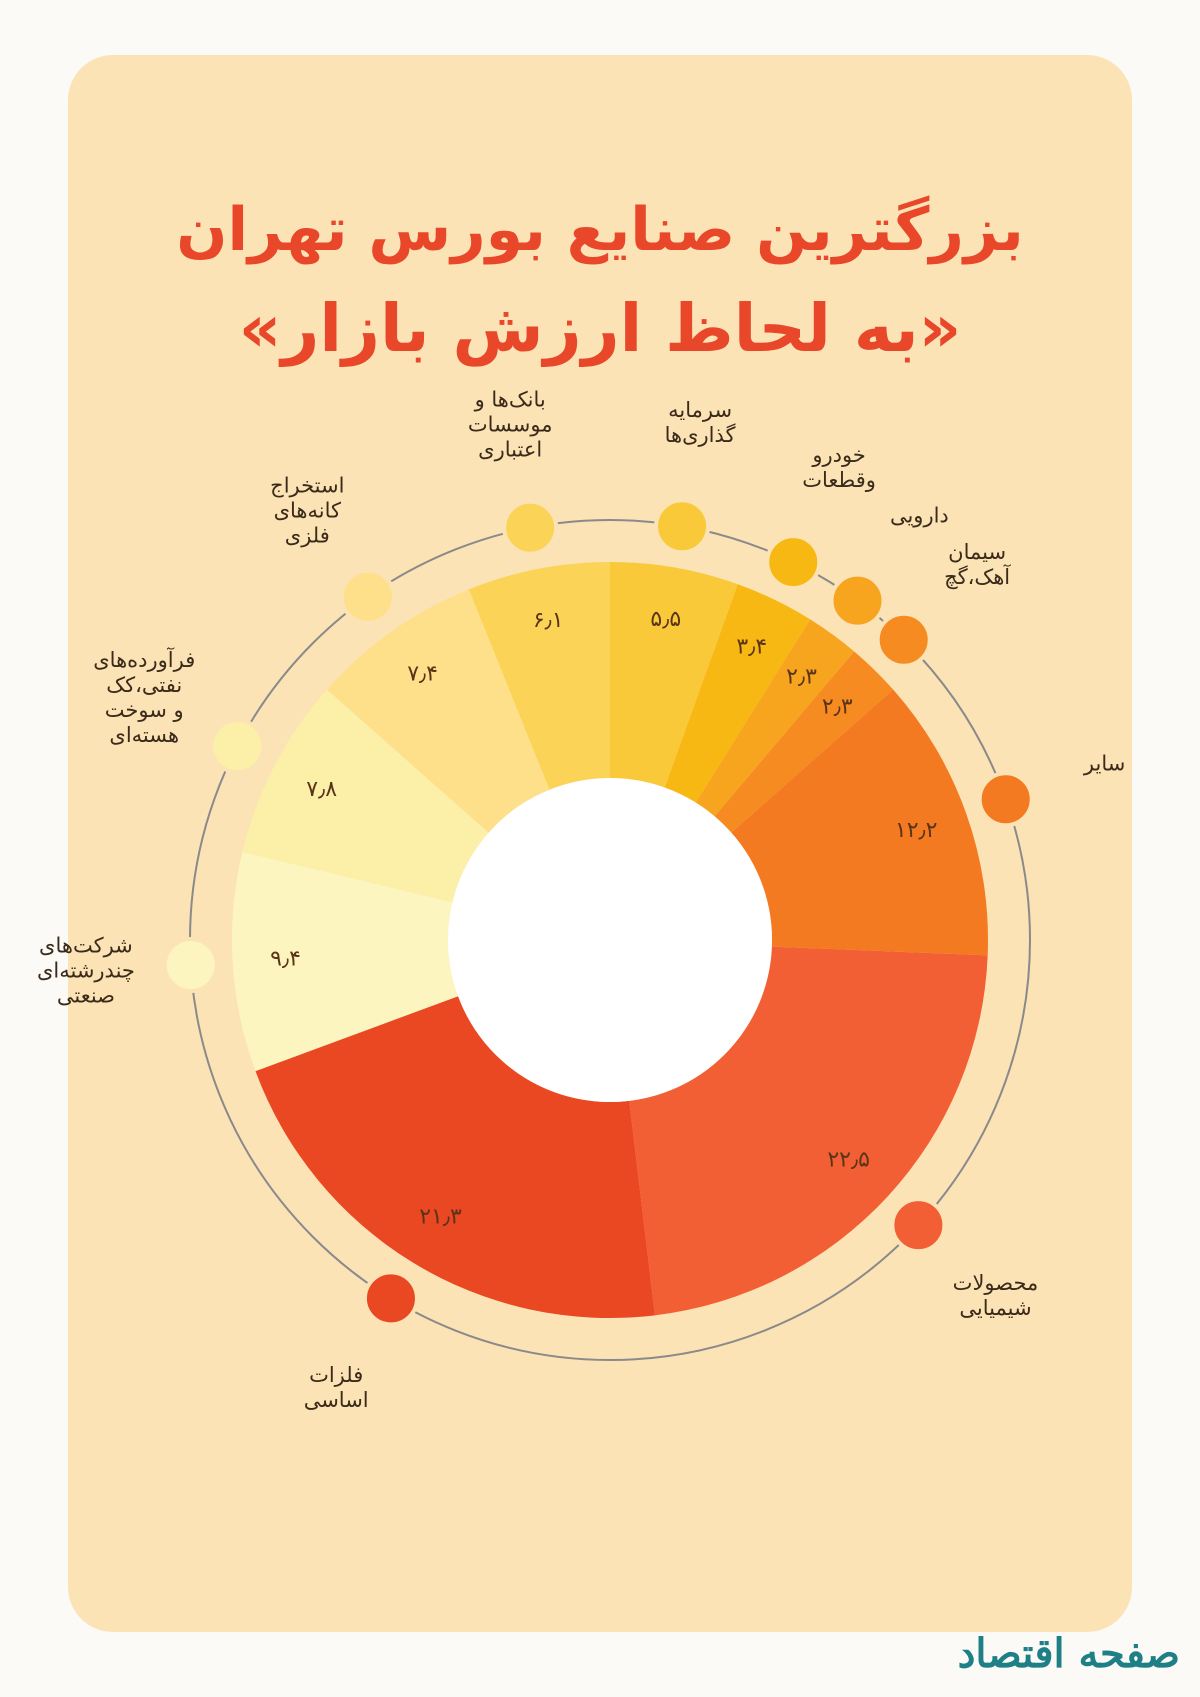 The width and height of the screenshot is (1200, 1697). I want to click on category-label: شرکت‌های چندرشته‌ای صنعتی, so click(85, 970).